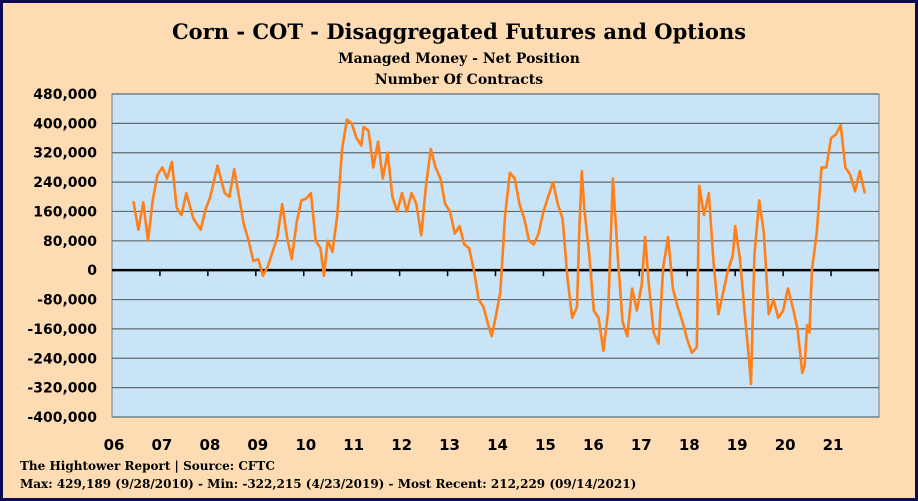 This screenshot has height=501, width=918. I want to click on y-tick-label: 240,000, so click(65, 183).